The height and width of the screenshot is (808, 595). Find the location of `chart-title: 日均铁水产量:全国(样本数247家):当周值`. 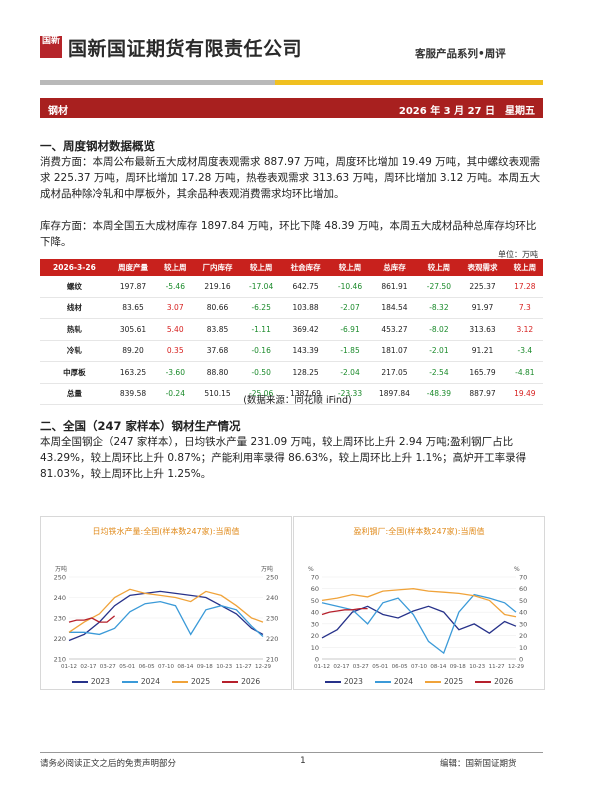

chart-title: 日均铁水产量:全国(样本数247家):当周值 is located at coordinates (166, 531).